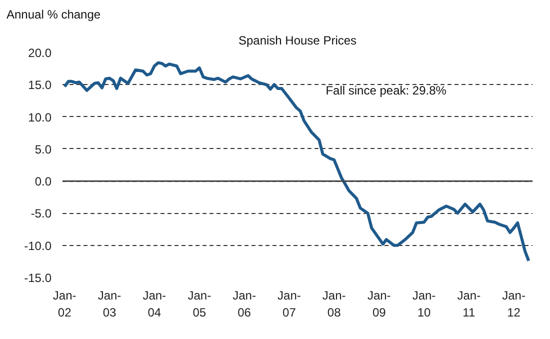 The height and width of the screenshot is (339, 550). What do you see at coordinates (40, 53) in the screenshot?
I see `y-tick-label: 20.0` at bounding box center [40, 53].